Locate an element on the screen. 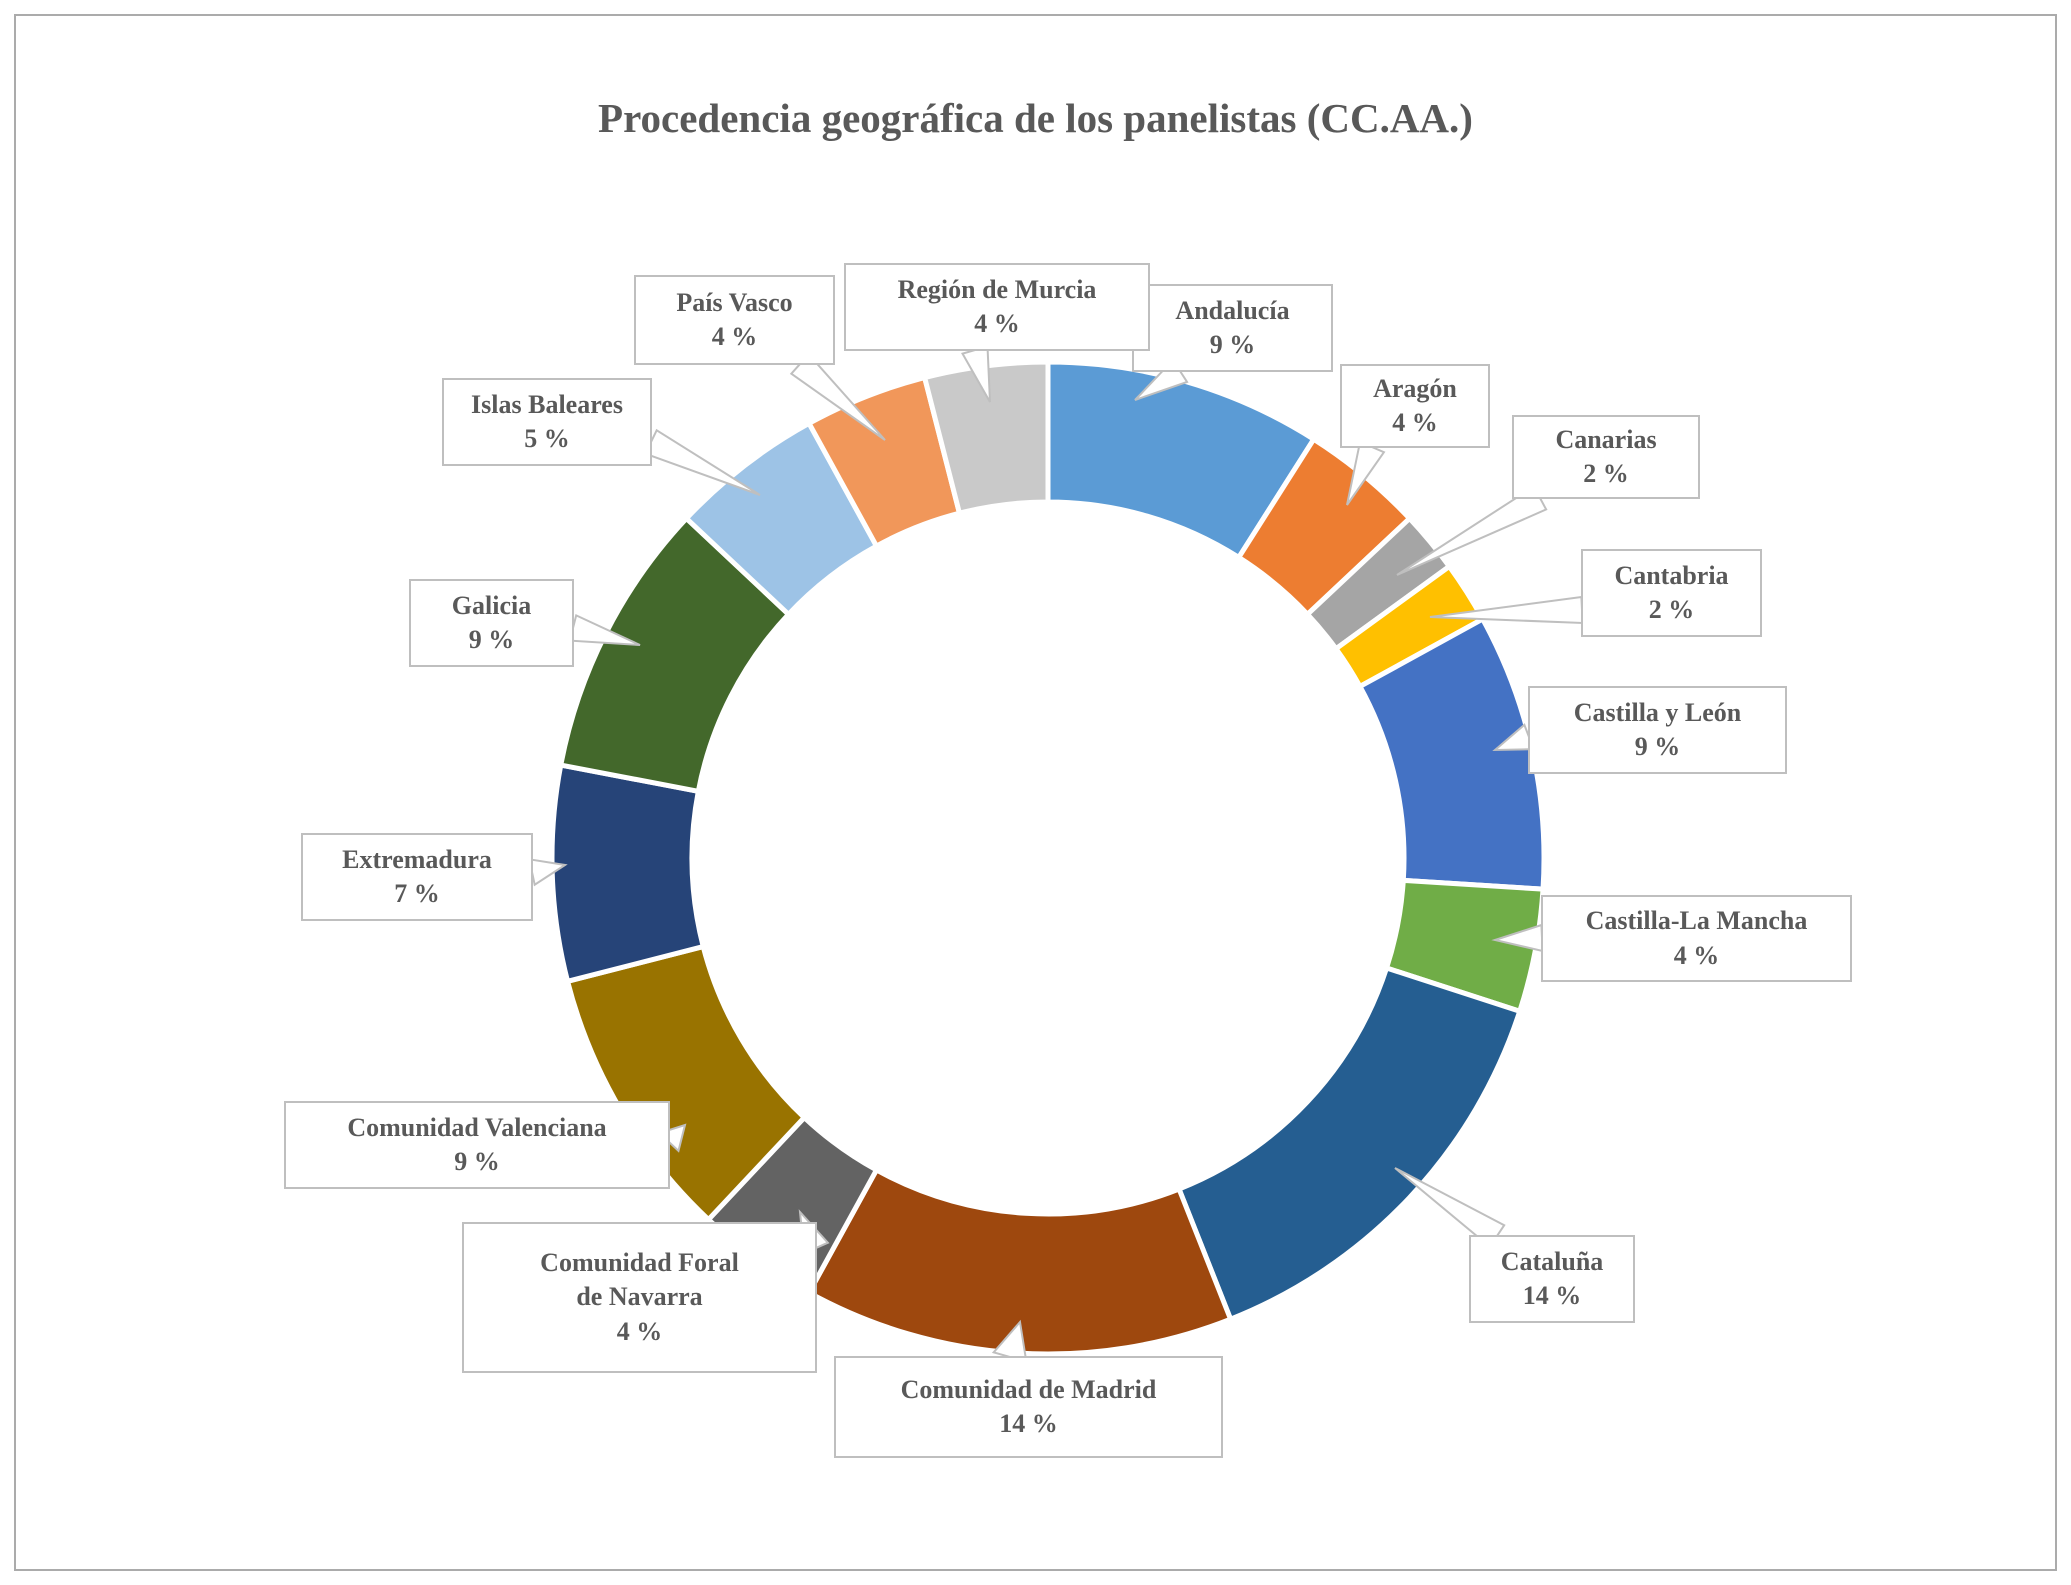 Image resolution: width=2071 pixels, height=1585 pixels. callout-label: Comunidad Valenciana is located at coordinates (477, 1127).